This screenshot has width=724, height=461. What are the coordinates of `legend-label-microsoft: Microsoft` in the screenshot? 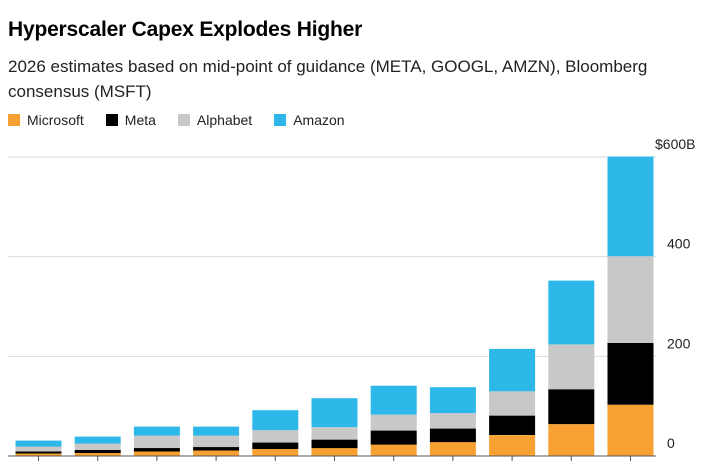 It's located at (55, 120).